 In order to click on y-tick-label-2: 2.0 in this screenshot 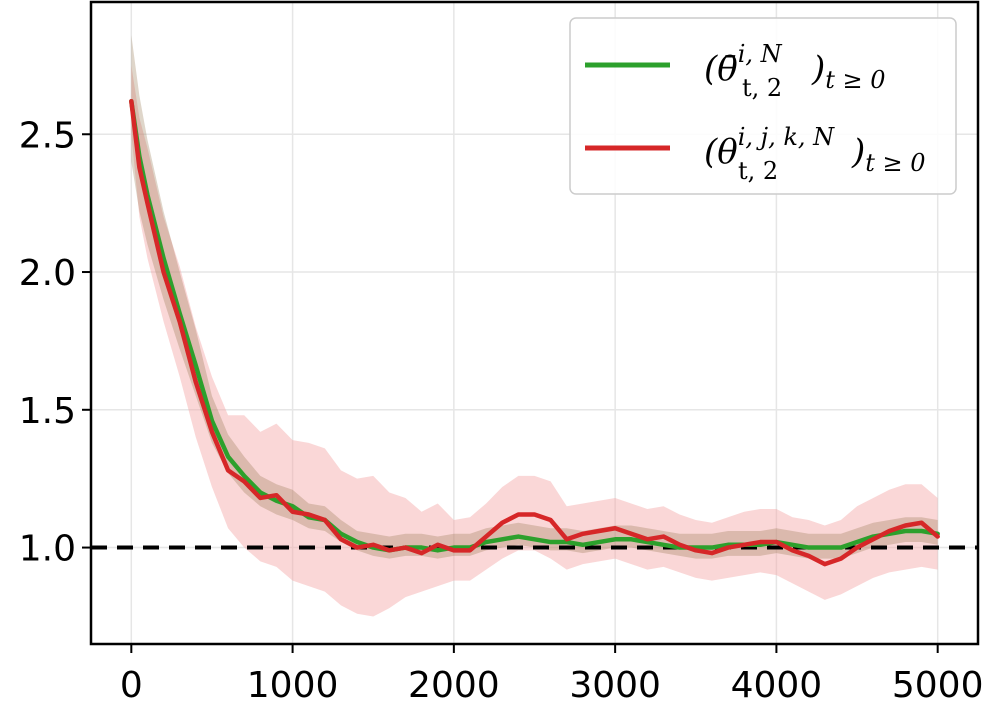, I will do `click(47, 273)`.